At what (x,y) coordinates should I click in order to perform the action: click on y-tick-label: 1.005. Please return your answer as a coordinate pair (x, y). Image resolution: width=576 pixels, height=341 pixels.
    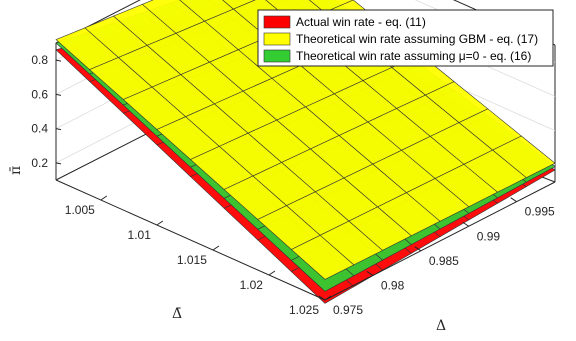
    Looking at the image, I should click on (80, 210).